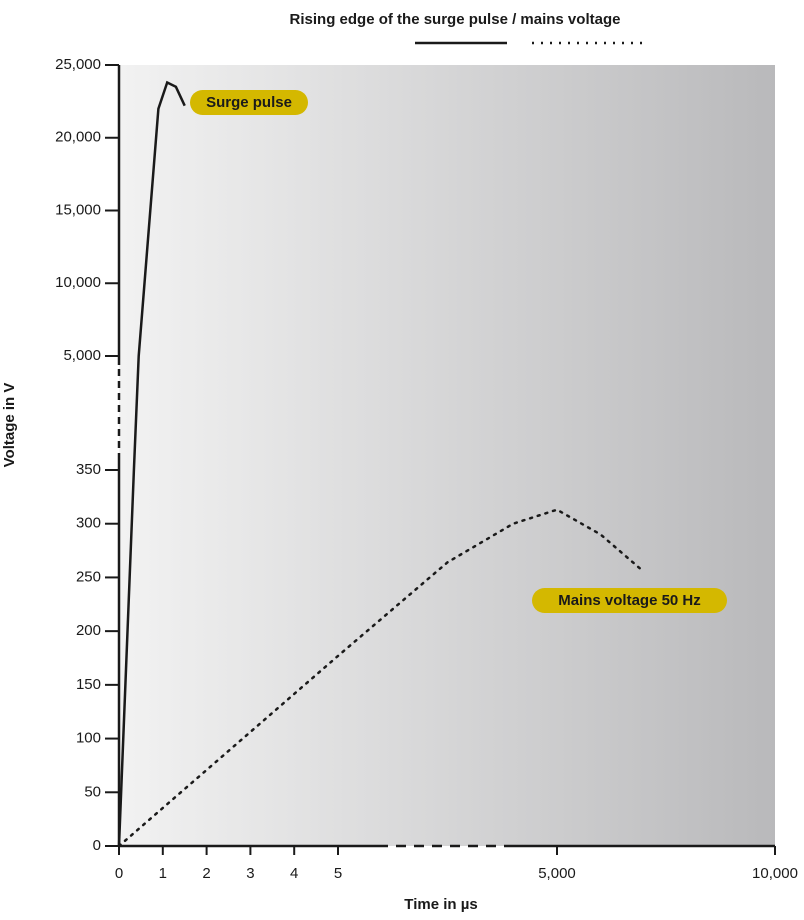  What do you see at coordinates (338, 873) in the screenshot?
I see `x-tick-label: 5` at bounding box center [338, 873].